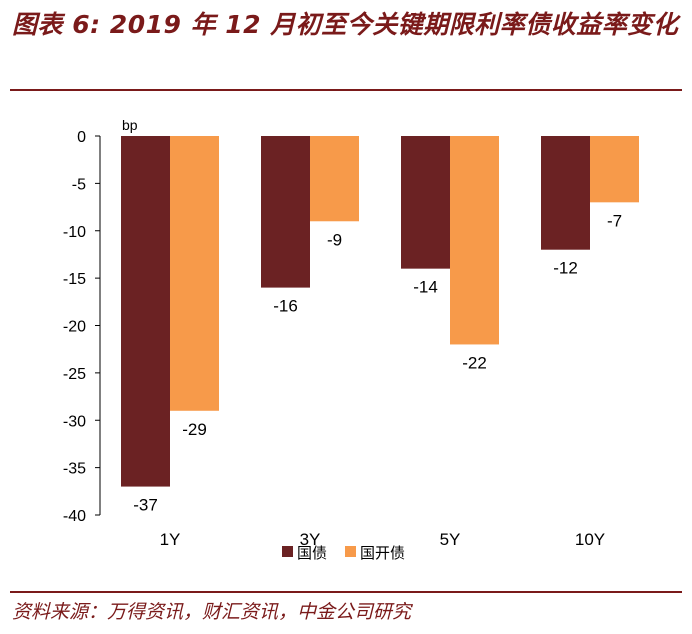 This screenshot has width=692, height=634. Describe the element at coordinates (74, 421) in the screenshot. I see `y-tick-label: -30` at that location.